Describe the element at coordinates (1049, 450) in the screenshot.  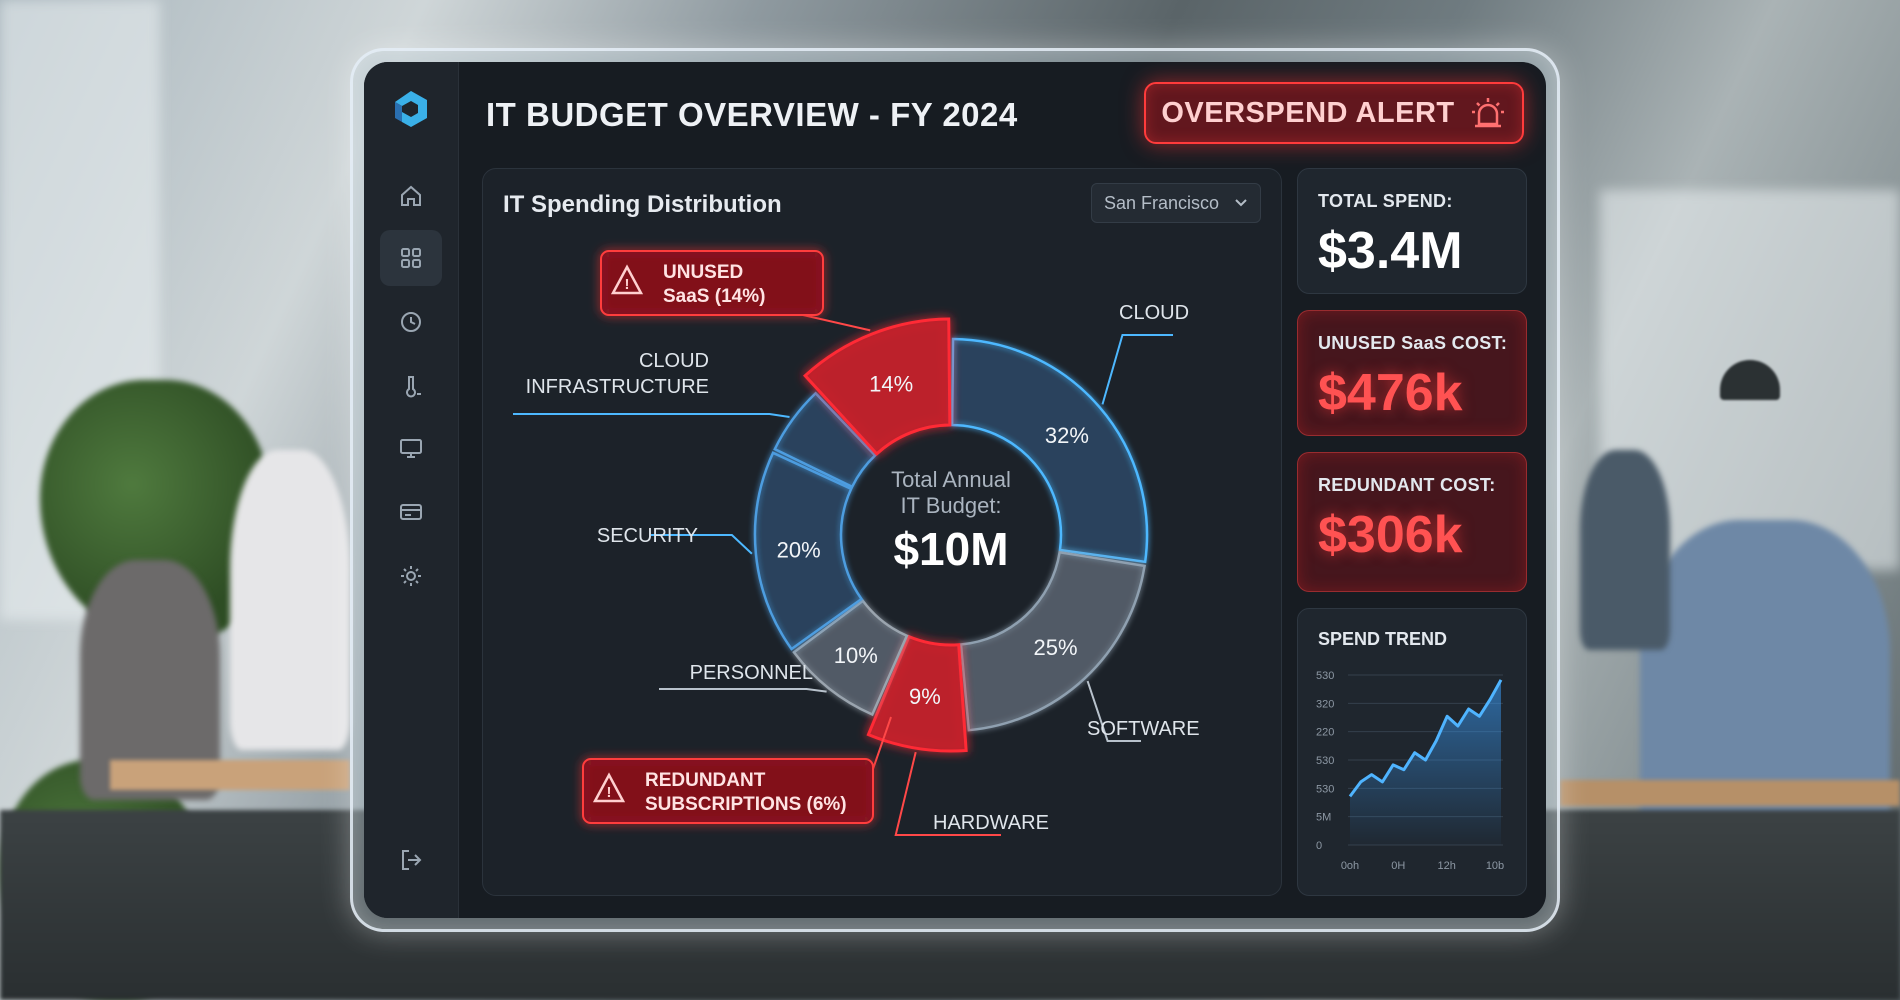
I see `donut-segment-cloud` at that location.